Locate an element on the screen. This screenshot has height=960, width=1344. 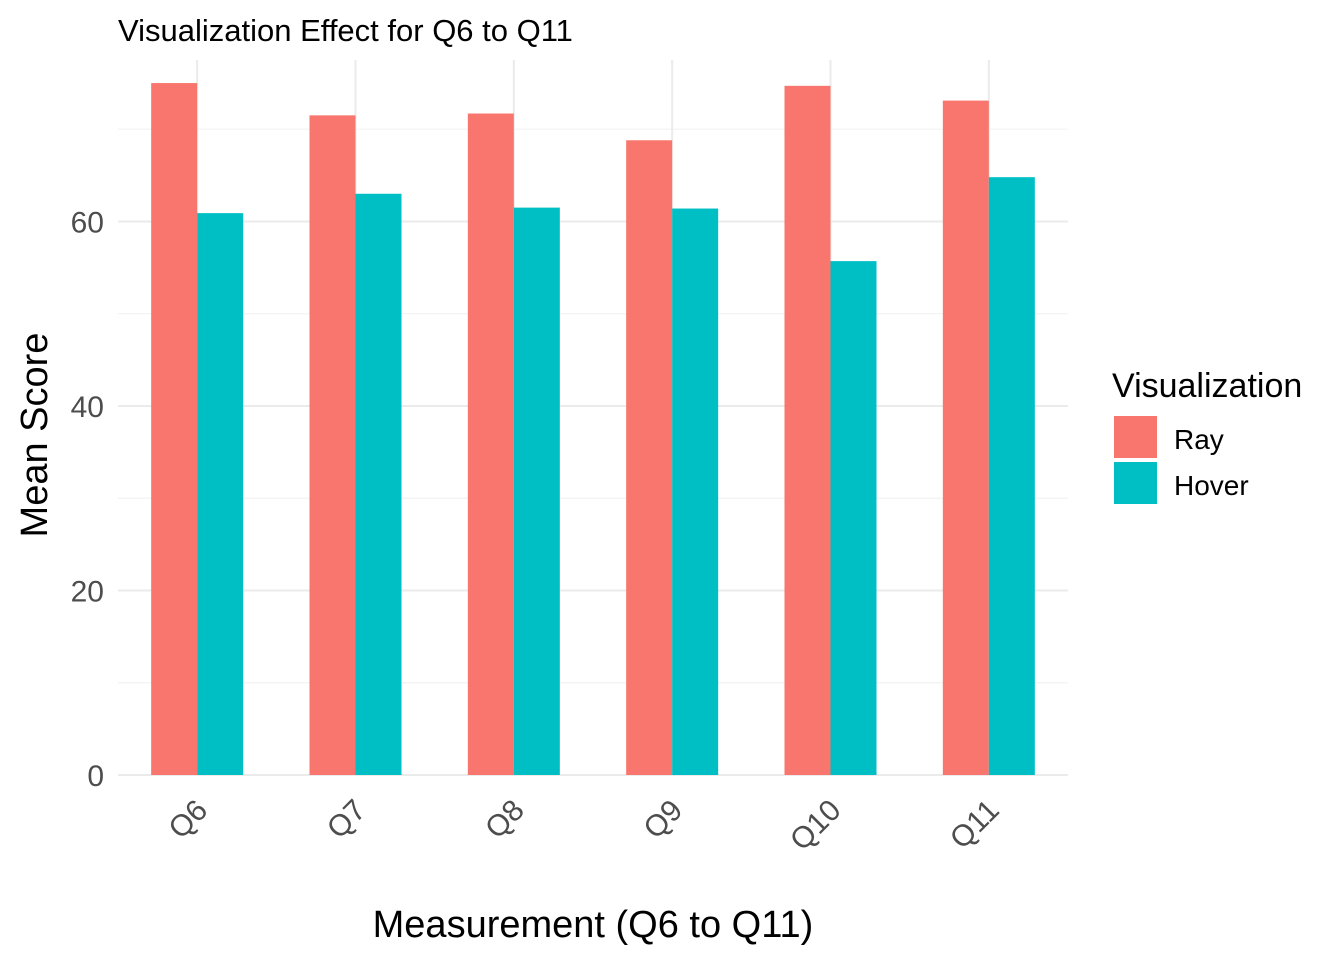
bar-hover-q8 is located at coordinates (536, 491).